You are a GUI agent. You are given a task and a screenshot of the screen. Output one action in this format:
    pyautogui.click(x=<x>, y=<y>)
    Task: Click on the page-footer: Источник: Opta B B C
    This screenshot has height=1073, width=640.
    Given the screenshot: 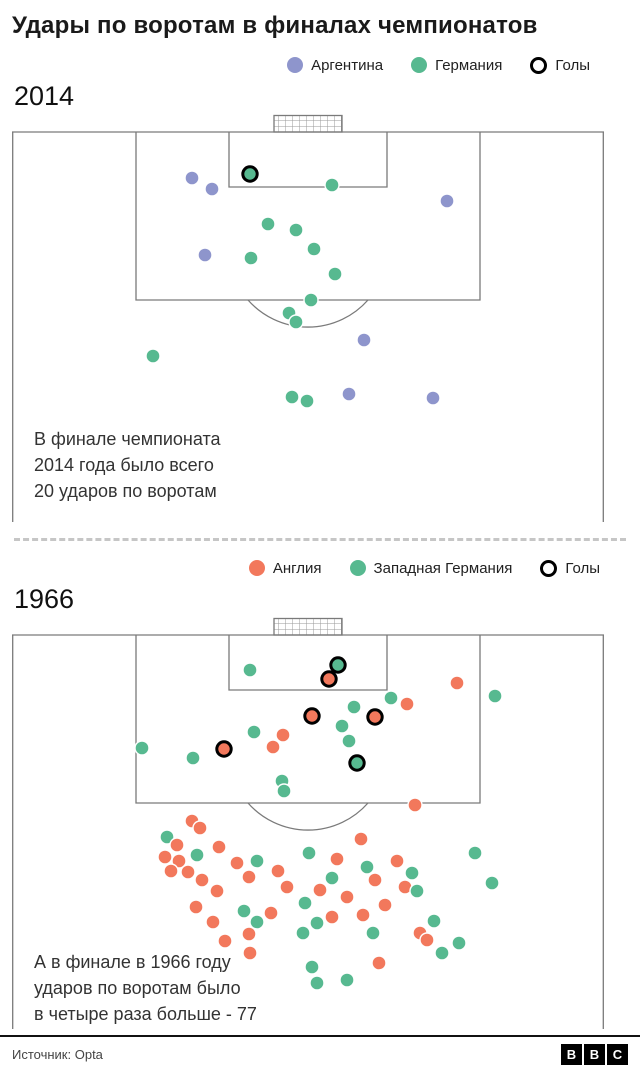 What is the action you would take?
    pyautogui.click(x=320, y=1054)
    